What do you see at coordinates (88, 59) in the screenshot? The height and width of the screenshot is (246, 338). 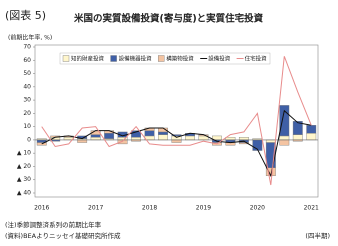 I see `legend-label: 知的財産投資` at bounding box center [88, 59].